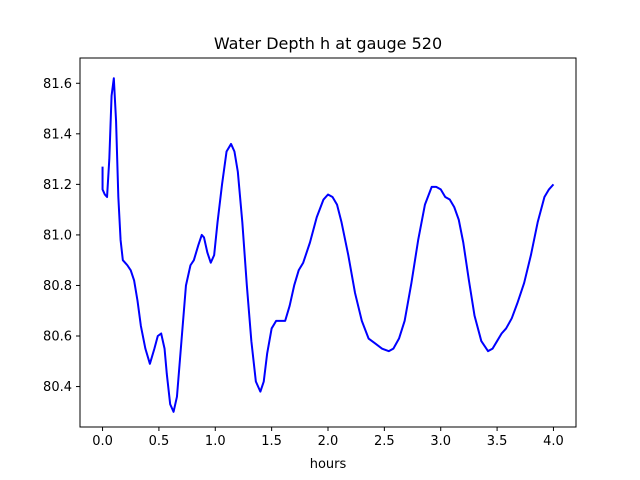 This screenshot has height=480, width=640. What do you see at coordinates (57, 134) in the screenshot?
I see `y-tick-label: 81.4` at bounding box center [57, 134].